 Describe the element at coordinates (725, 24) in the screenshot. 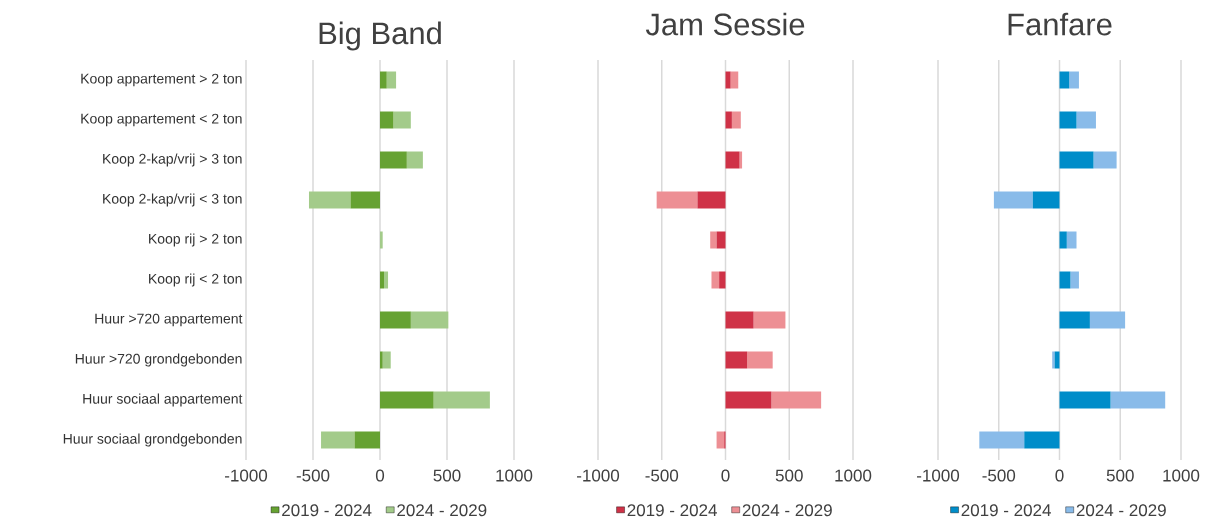

I see `chart-title: Jam Sessie` at that location.